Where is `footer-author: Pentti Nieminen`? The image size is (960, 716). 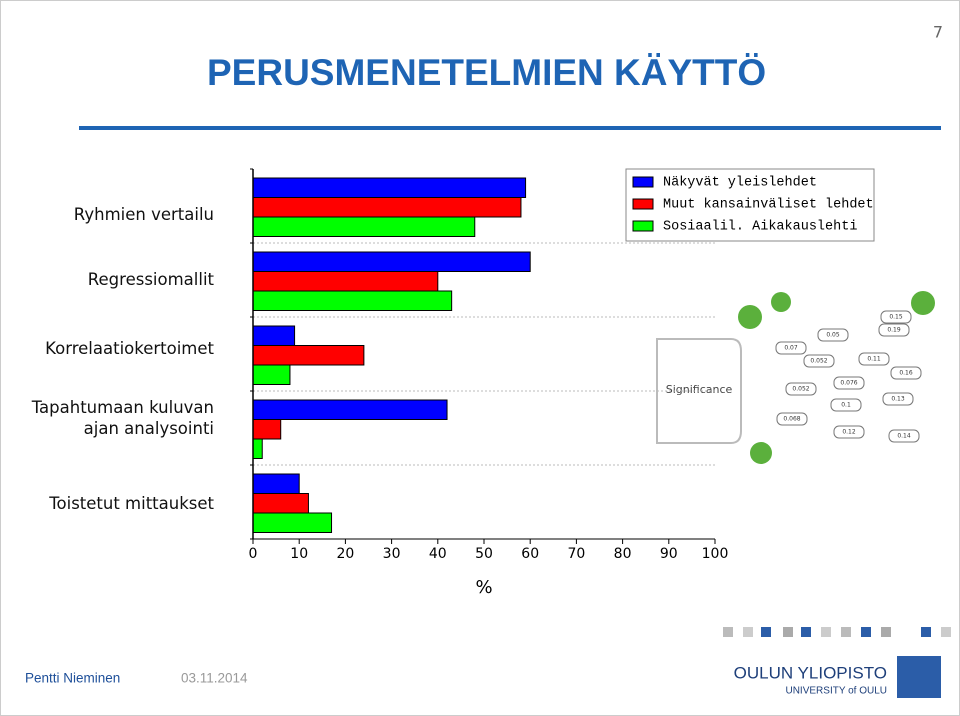
footer-author: Pentti Nieminen is located at coordinates (72, 678).